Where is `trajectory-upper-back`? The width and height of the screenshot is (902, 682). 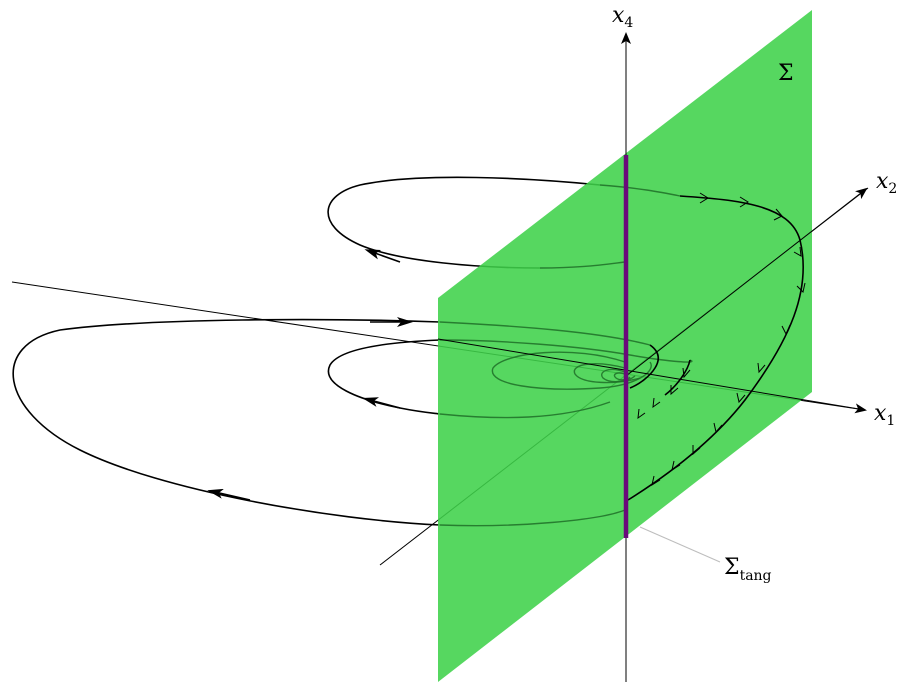
trajectory-upper-back is located at coordinates (464, 222).